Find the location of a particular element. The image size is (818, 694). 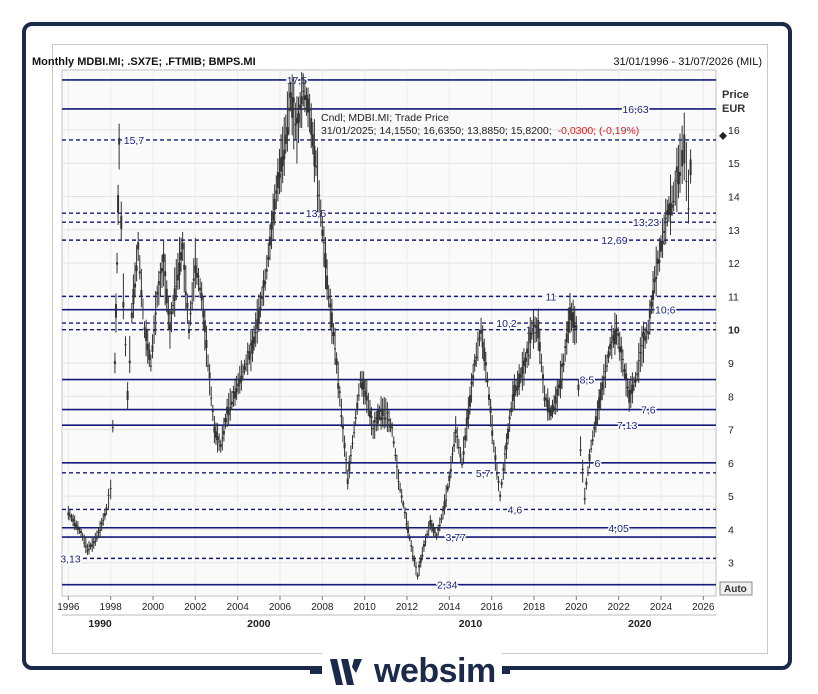

date-range: 31/01/1996 - 31/07/2026 (MIL) is located at coordinates (687, 62).